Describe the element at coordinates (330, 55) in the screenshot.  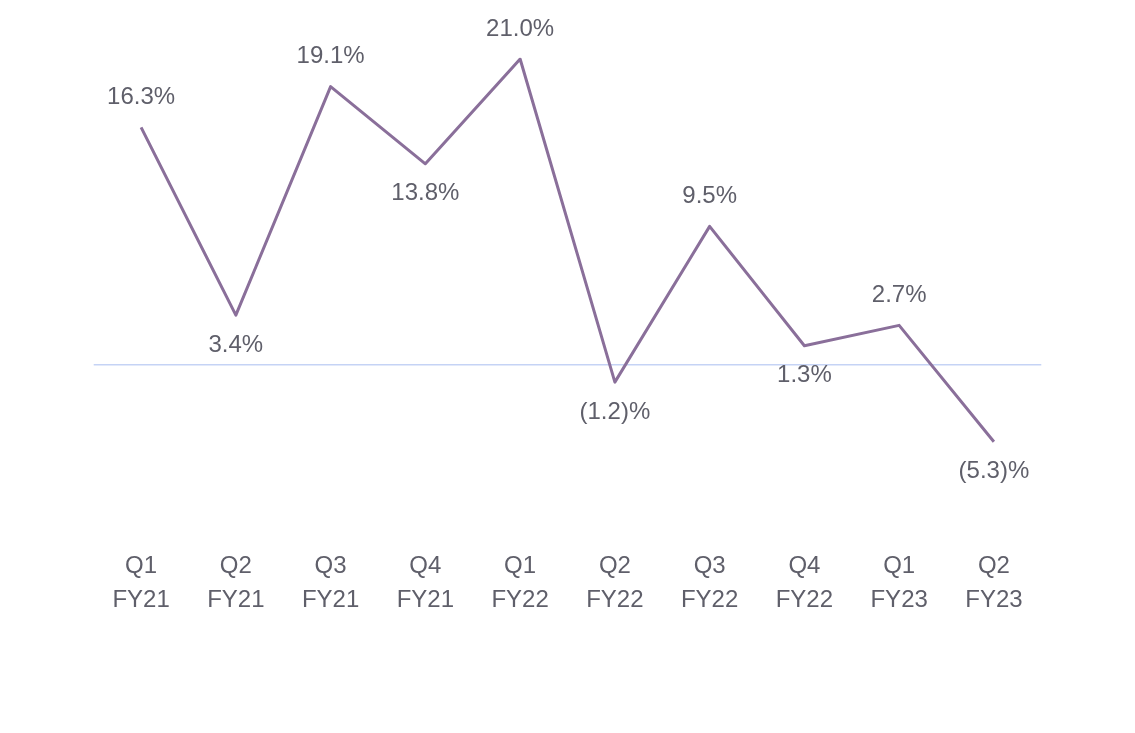
I see `data-label: 19.1%` at that location.